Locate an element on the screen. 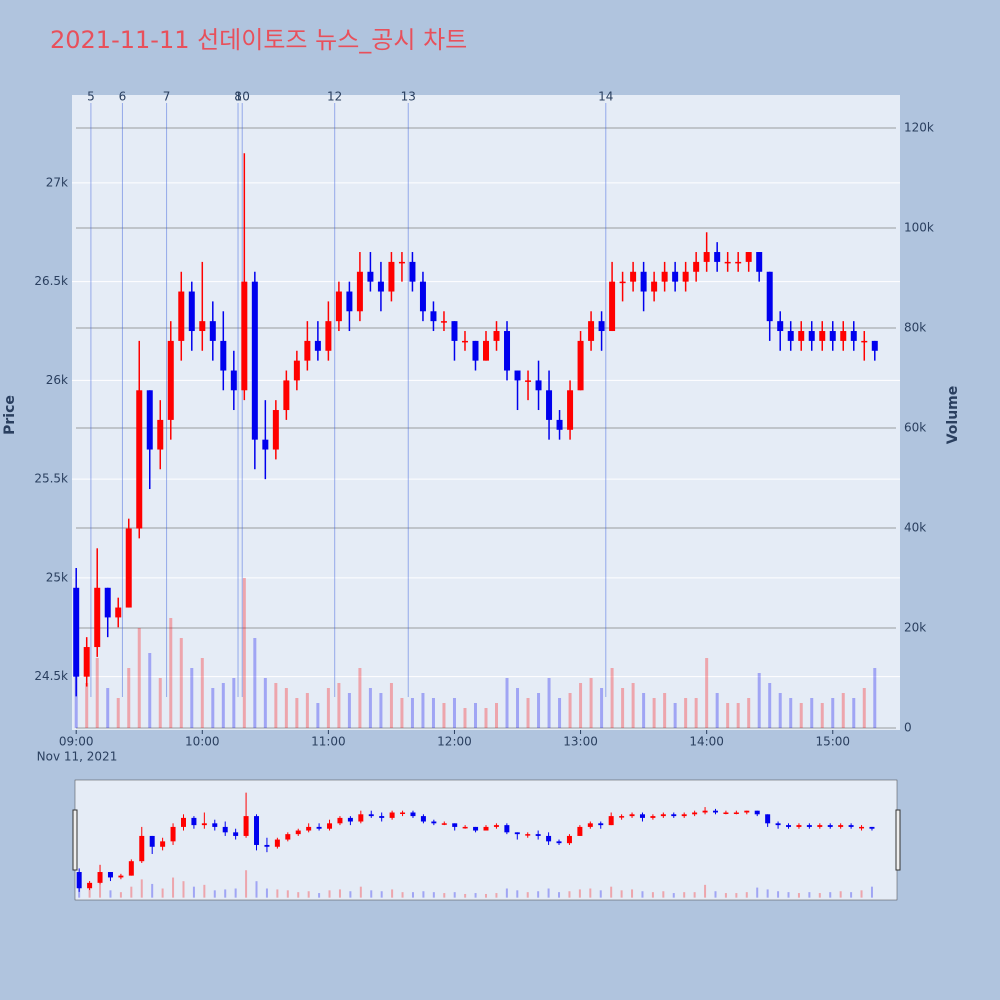 This screenshot has width=1000, height=1000. y-tick-label: 25k is located at coordinates (57, 577).